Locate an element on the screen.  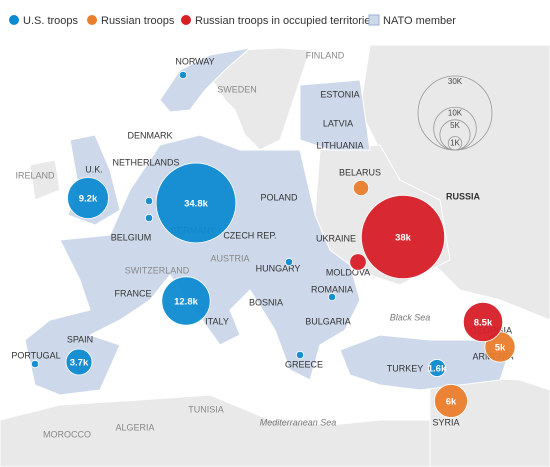
sea-label: Black Sea is located at coordinates (410, 317).